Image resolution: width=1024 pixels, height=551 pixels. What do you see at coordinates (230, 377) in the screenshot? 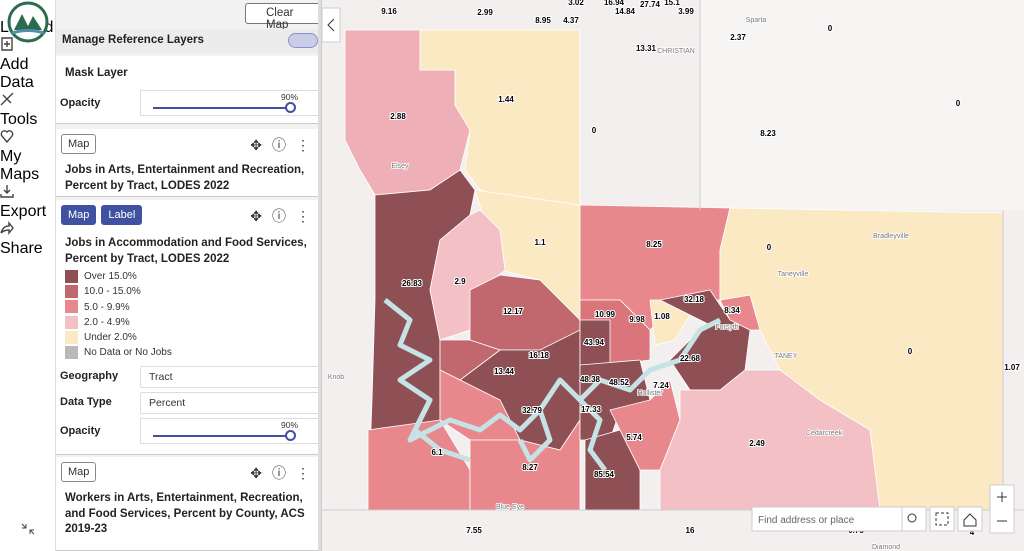
I see `setting-select: Tract` at bounding box center [230, 377].